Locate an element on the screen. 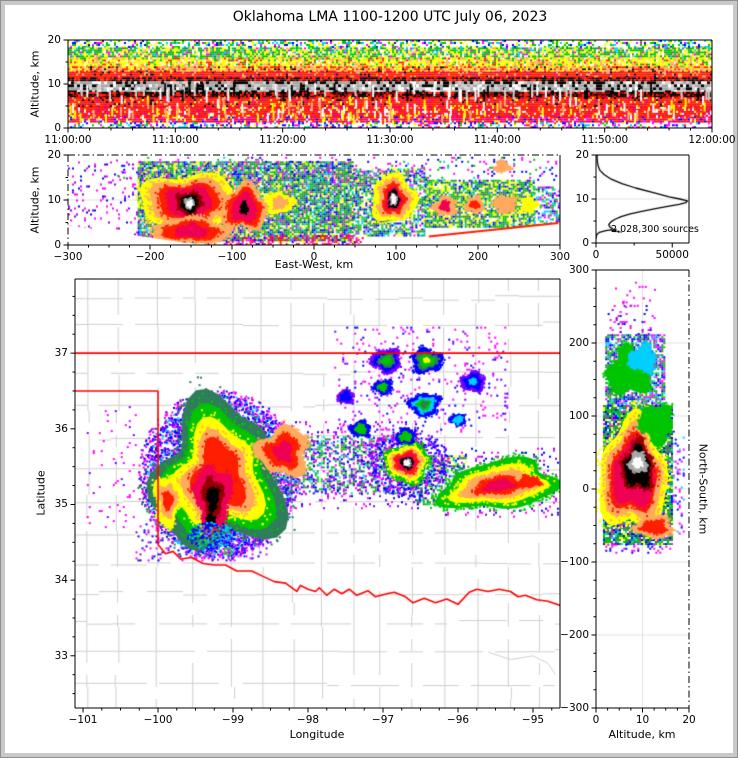  tick-label: 11:30:00 is located at coordinates (390, 140).